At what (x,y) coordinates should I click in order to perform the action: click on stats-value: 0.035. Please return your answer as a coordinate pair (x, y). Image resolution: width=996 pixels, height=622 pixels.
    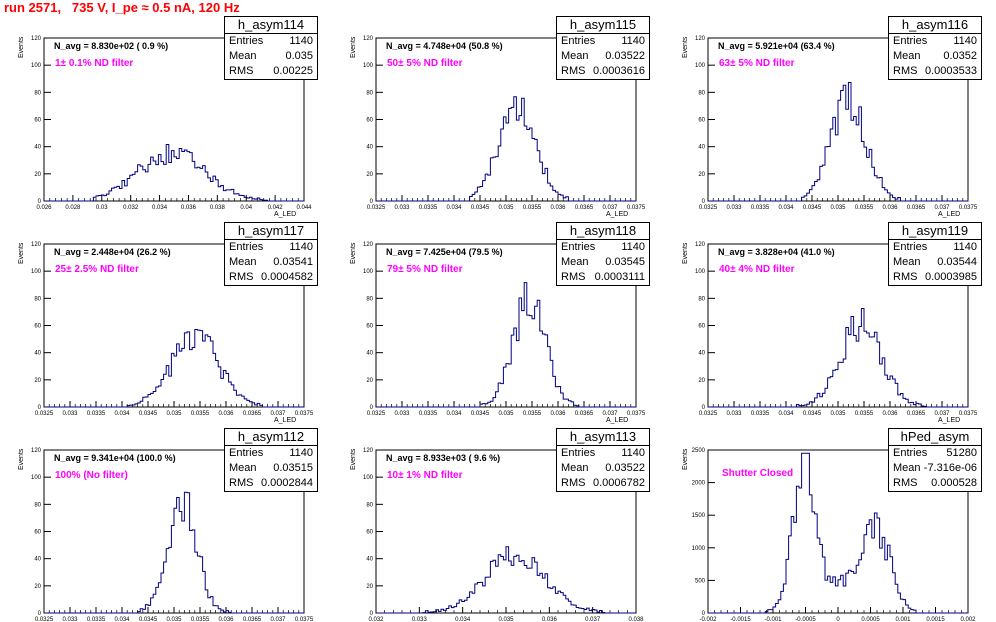
    Looking at the image, I should click on (299, 56).